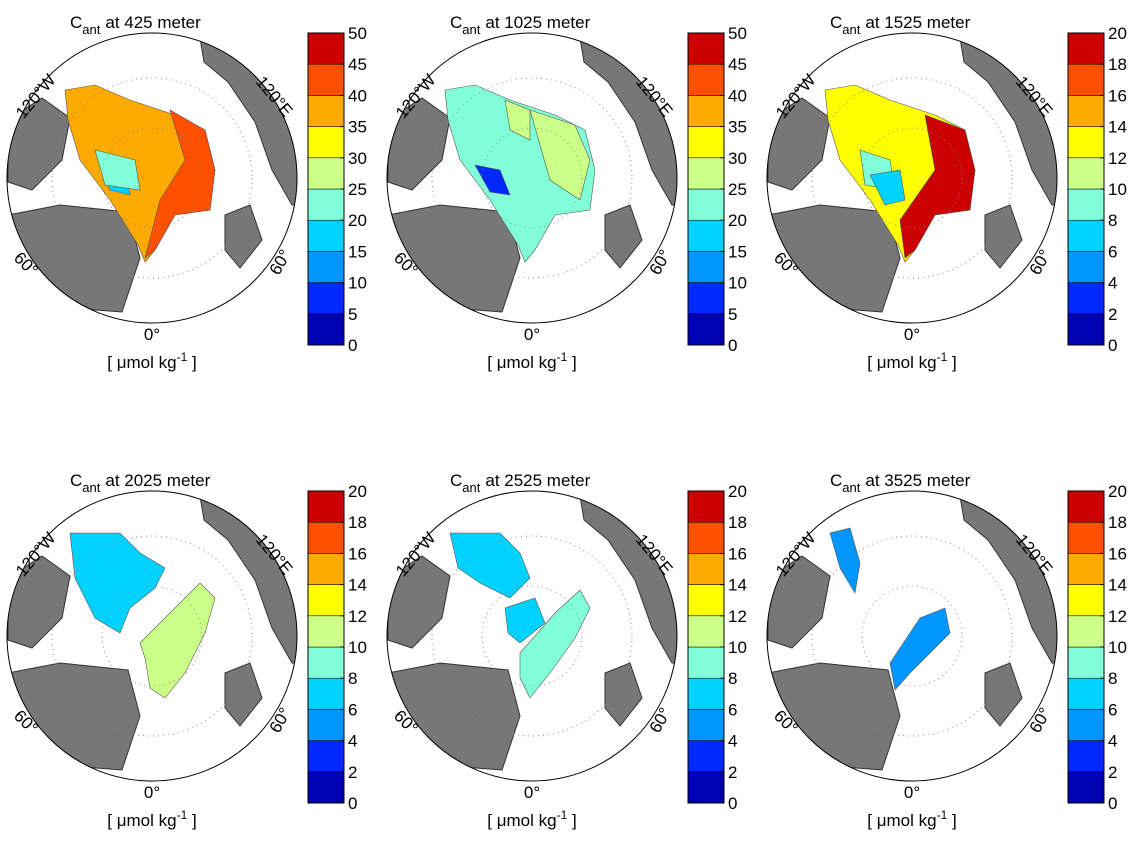 The height and width of the screenshot is (845, 1130). What do you see at coordinates (1117, 95) in the screenshot?
I see `colorbar-tick-label: 16` at bounding box center [1117, 95].